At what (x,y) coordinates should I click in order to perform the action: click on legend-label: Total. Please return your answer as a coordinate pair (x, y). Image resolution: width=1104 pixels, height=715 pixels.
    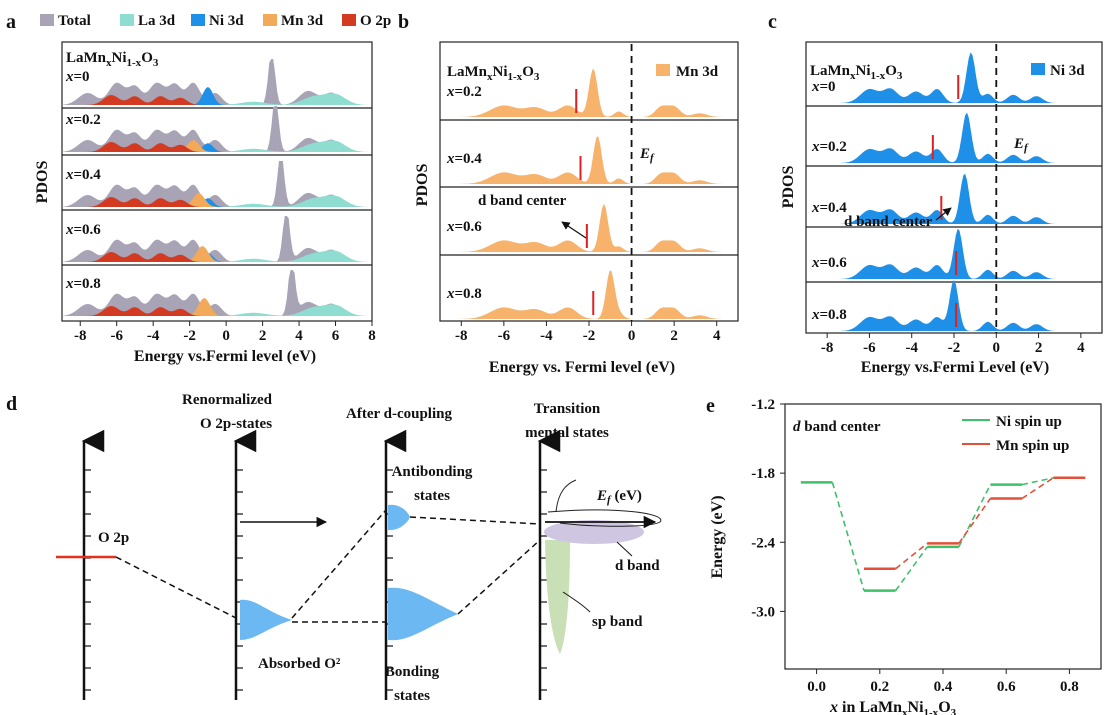
    Looking at the image, I should click on (74, 21).